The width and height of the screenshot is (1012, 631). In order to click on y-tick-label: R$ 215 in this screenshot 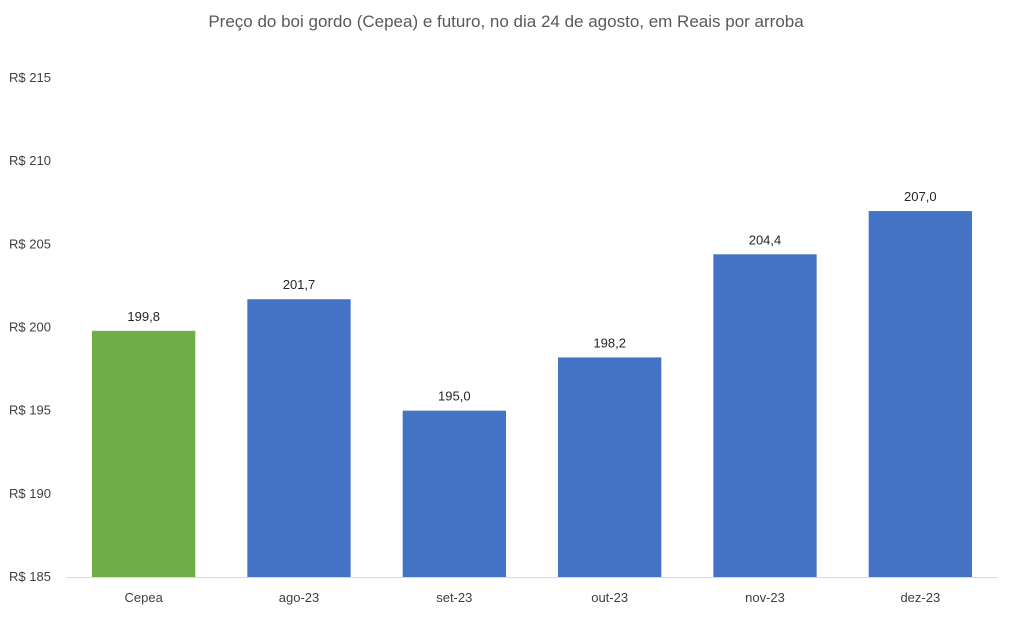, I will do `click(30, 77)`.